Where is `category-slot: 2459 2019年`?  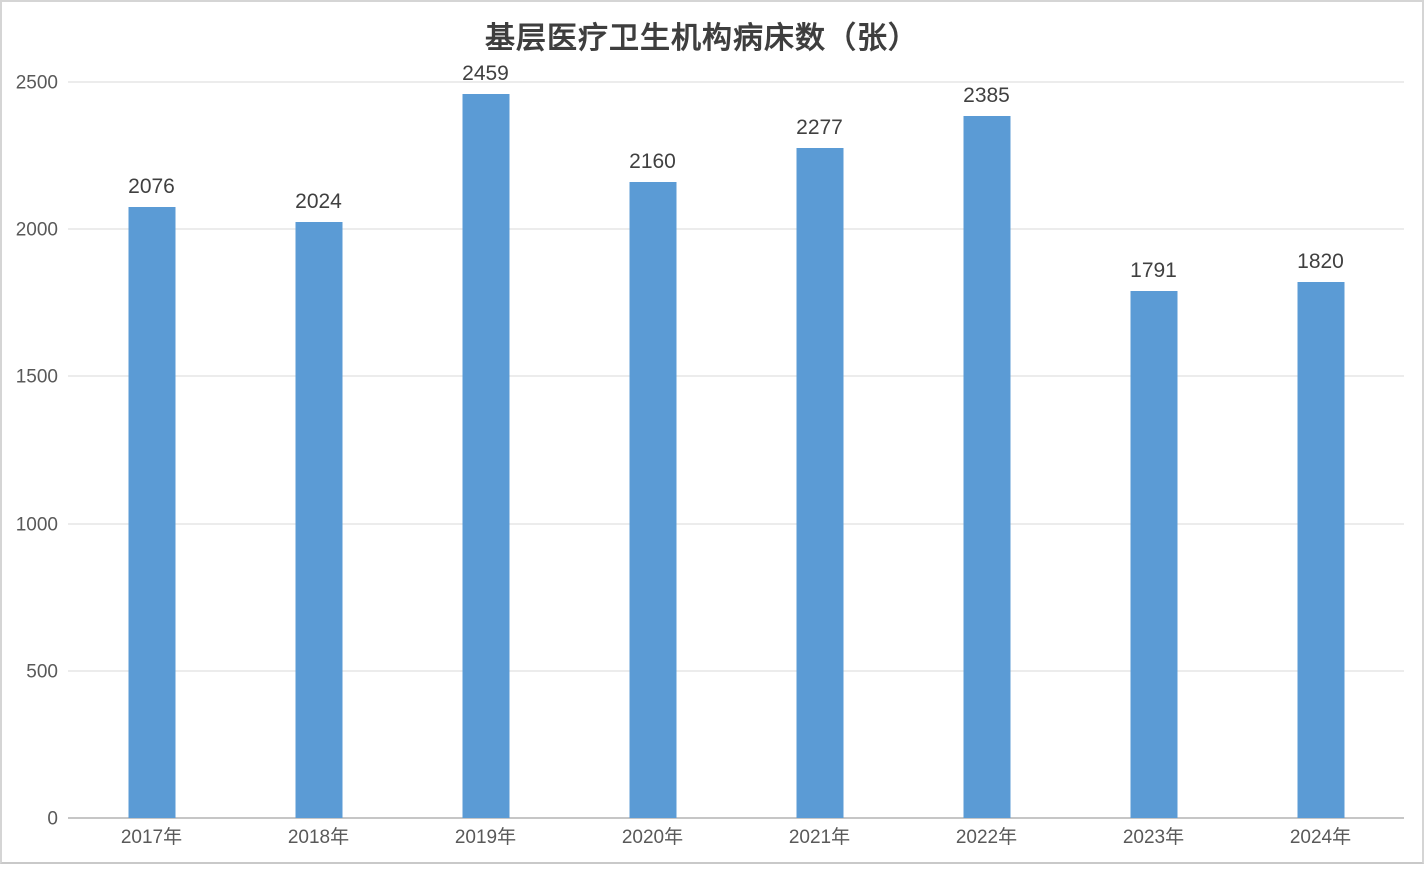 category-slot: 2459 2019年 is located at coordinates (485, 455).